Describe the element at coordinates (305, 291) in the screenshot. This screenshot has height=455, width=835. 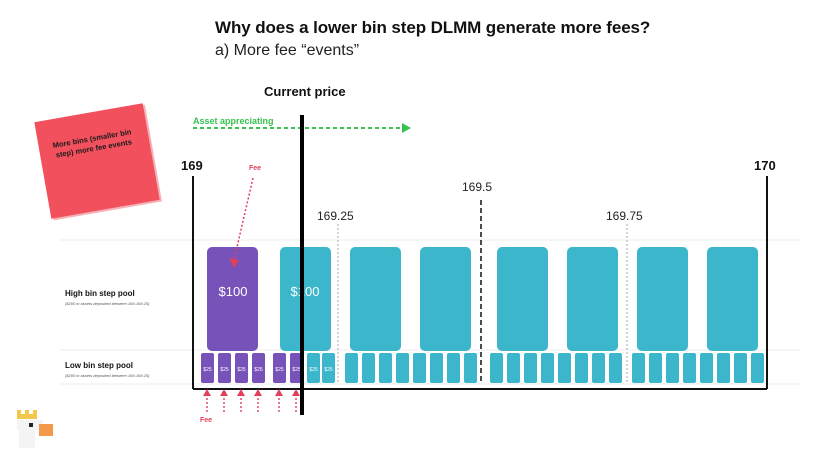
I see `high-bin-value-2: $100` at that location.